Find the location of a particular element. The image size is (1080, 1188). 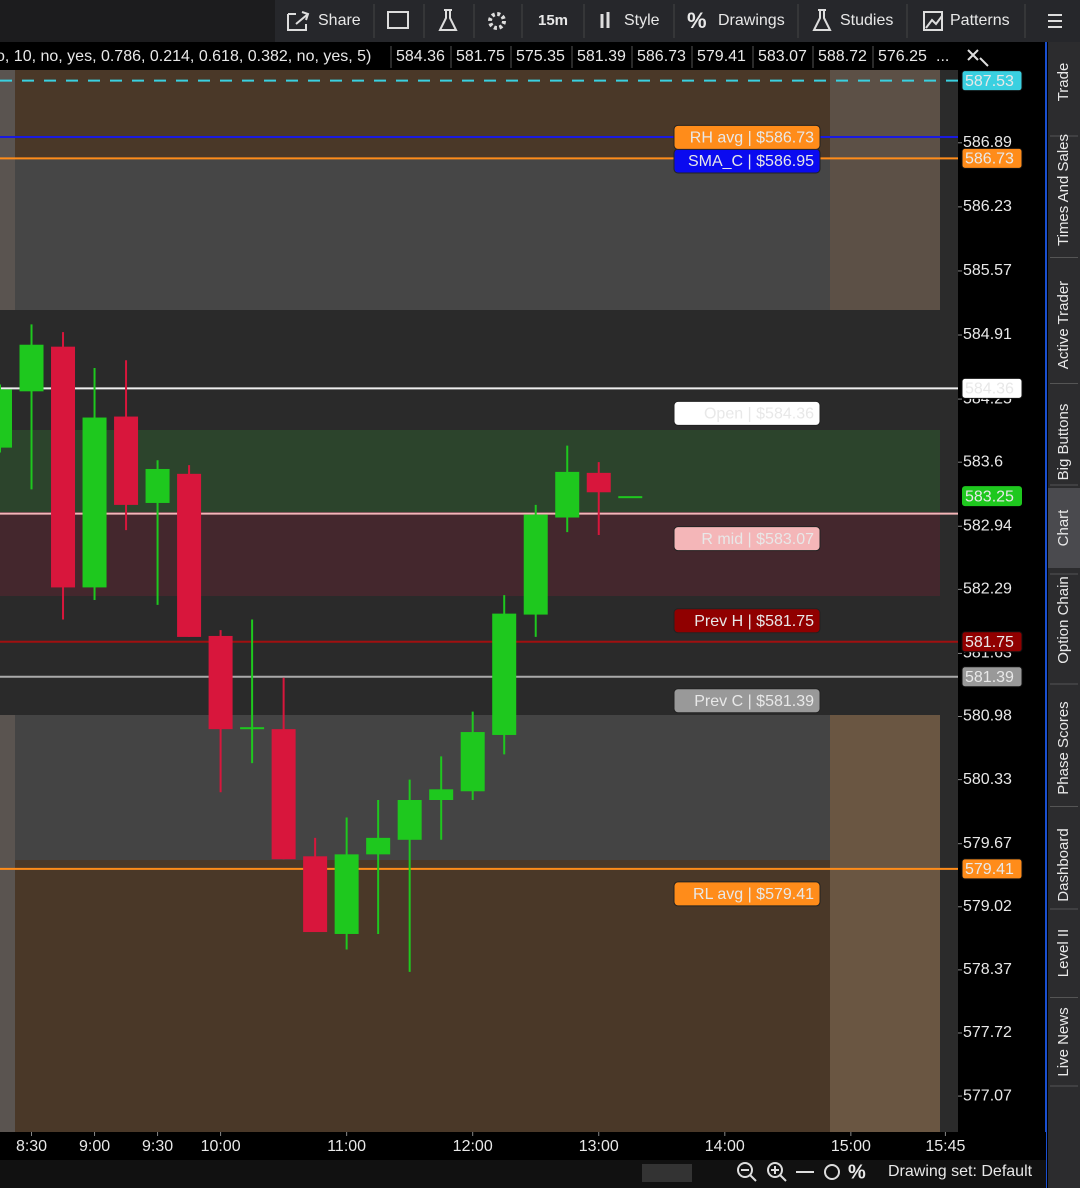

y-tick-label: 586.89 is located at coordinates (987, 142).